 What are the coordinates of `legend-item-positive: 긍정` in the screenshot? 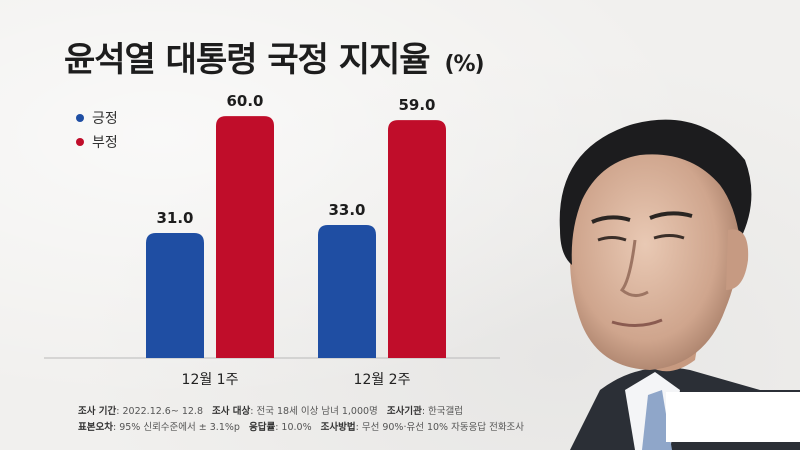 It's located at (97, 118).